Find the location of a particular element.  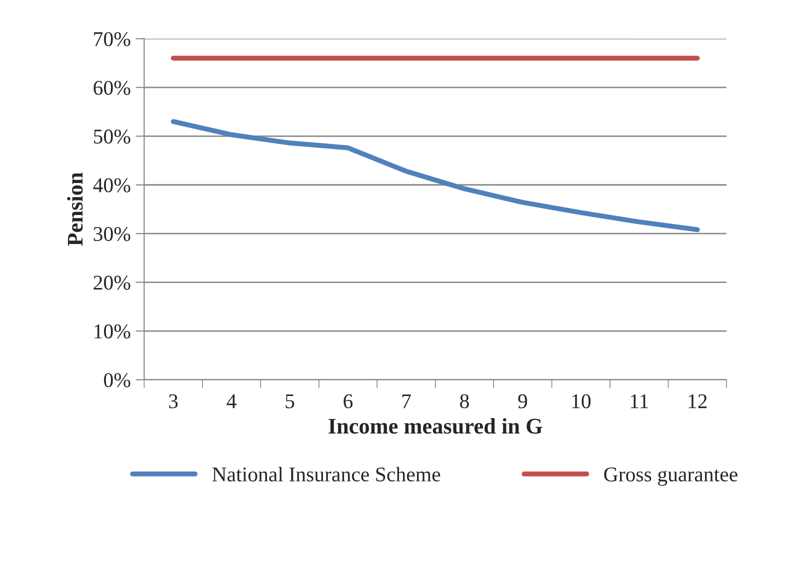

x-tick-label: 3 is located at coordinates (173, 401).